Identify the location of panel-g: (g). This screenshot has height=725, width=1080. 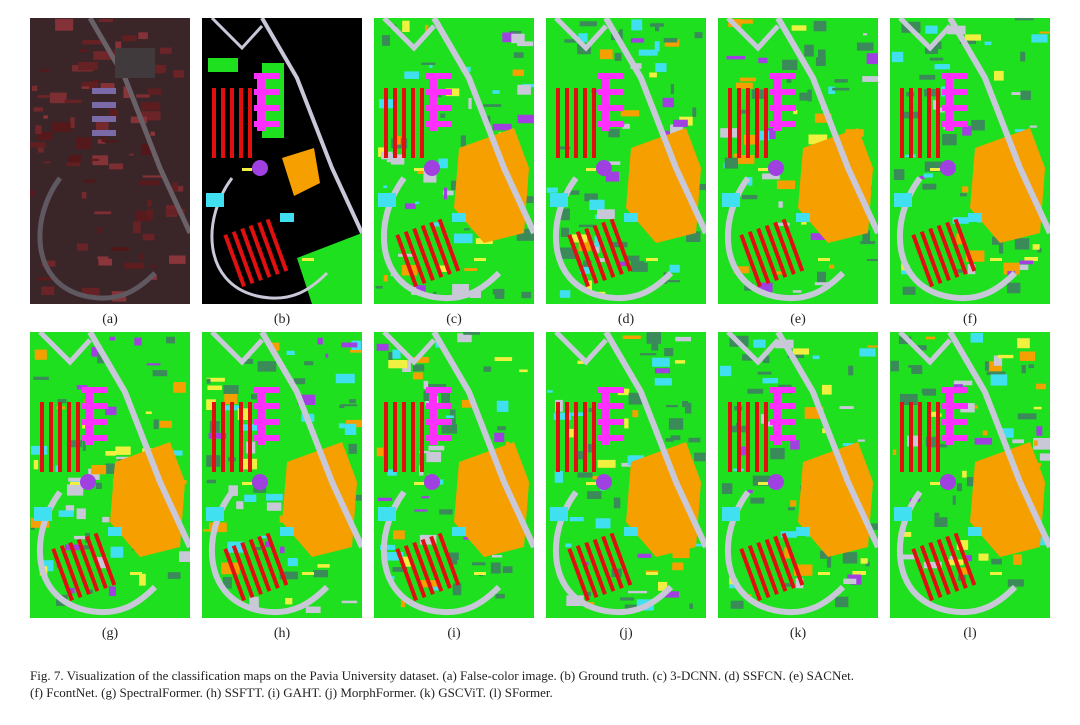
(110, 486).